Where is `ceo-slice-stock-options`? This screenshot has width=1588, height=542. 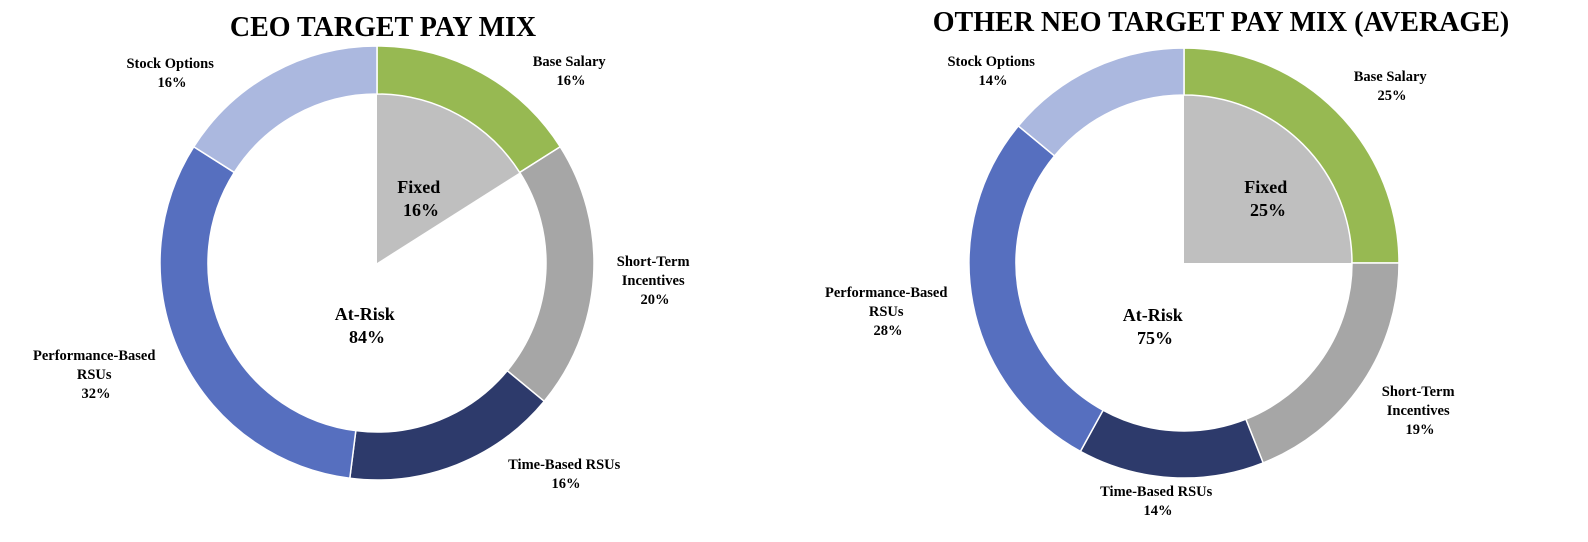 ceo-slice-stock-options is located at coordinates (285, 109).